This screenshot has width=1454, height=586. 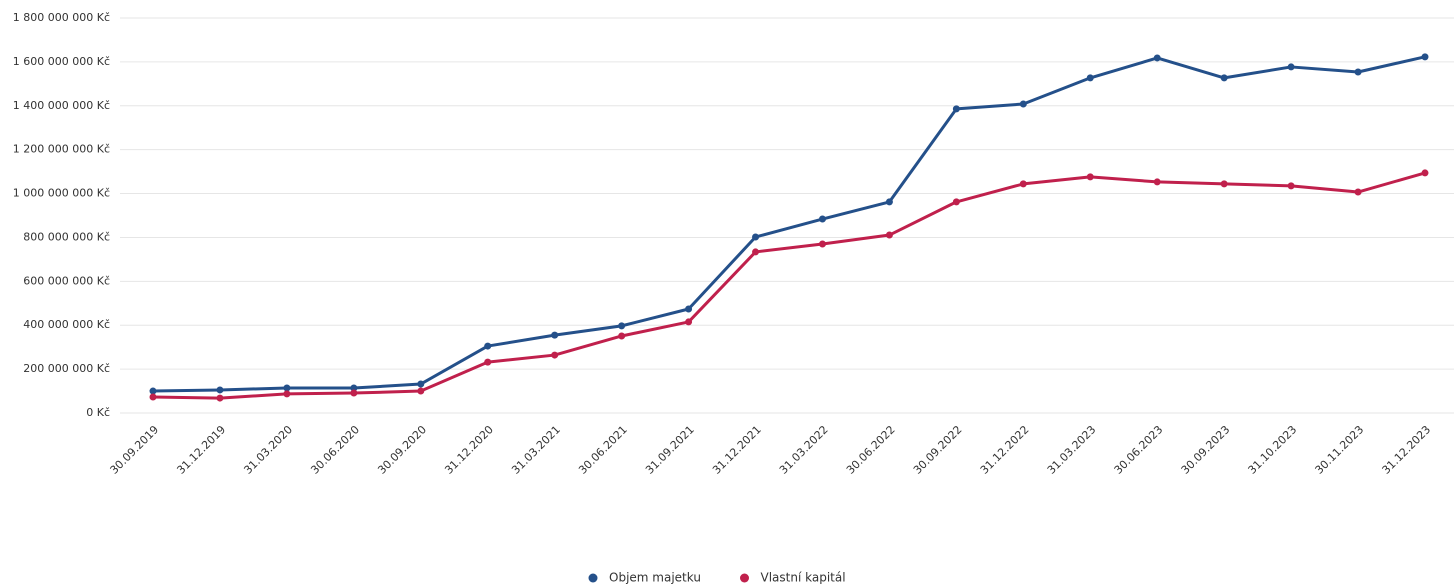 I want to click on y-tick-label: 400 000 000 Kč, so click(x=66, y=324).